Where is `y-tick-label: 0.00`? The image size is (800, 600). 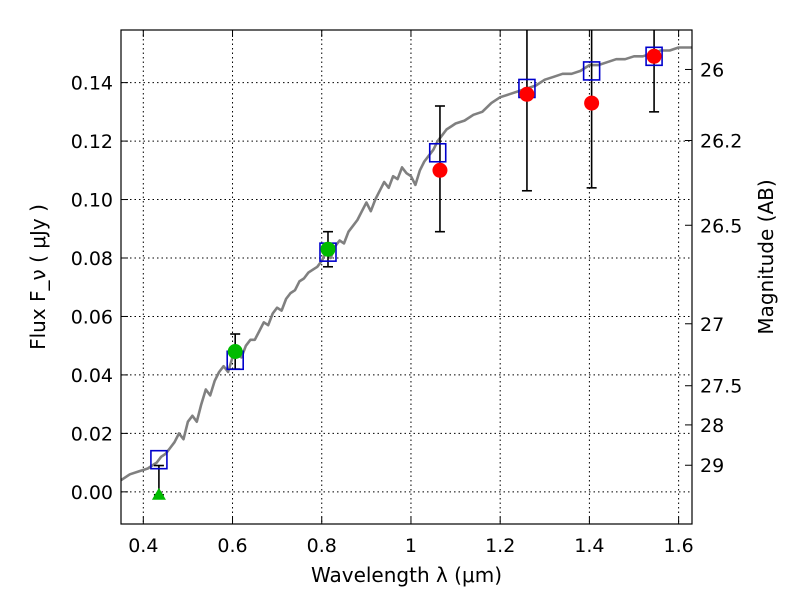
y-tick-label: 0.00 is located at coordinates (92, 493).